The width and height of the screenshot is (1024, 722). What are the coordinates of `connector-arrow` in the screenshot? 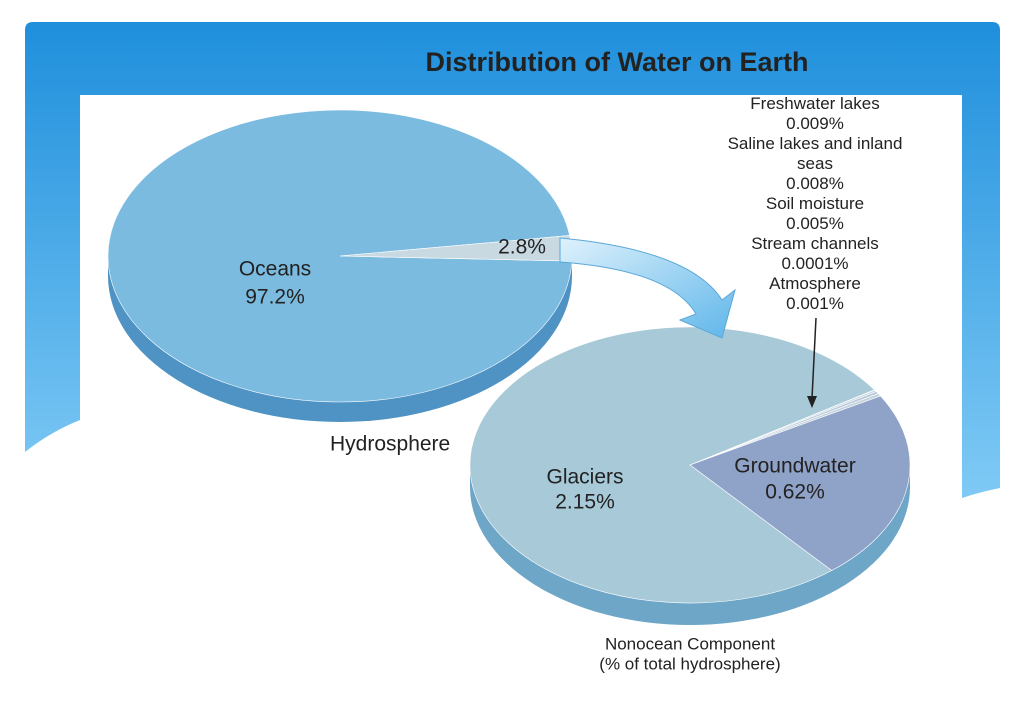 It's located at (647, 288).